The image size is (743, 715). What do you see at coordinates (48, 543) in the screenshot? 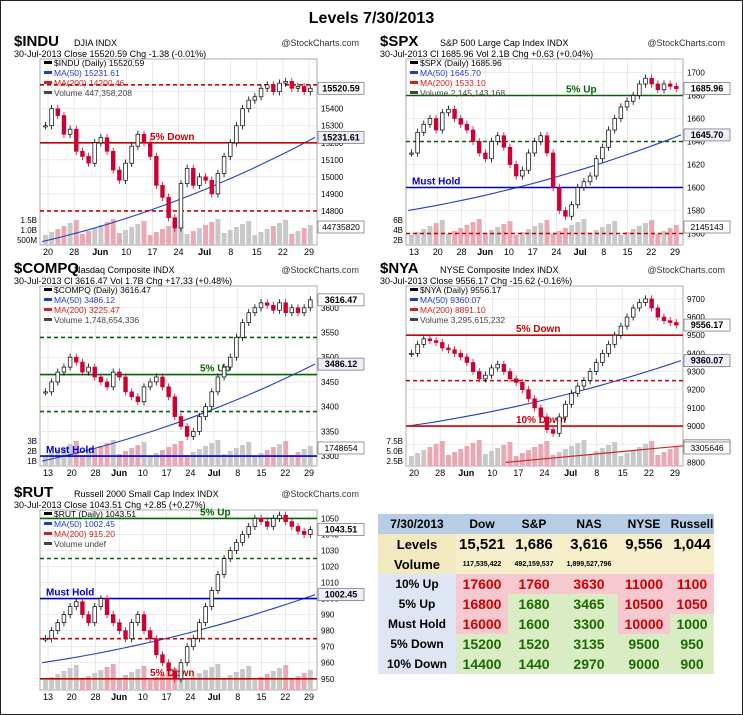
I see `legend-swatch-rut` at bounding box center [48, 543].